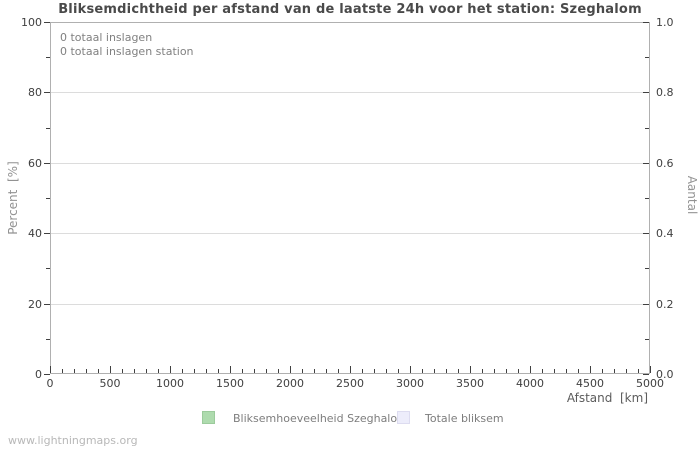 The height and width of the screenshot is (450, 700). I want to click on x-axis-tick-label: 1000, so click(170, 383).